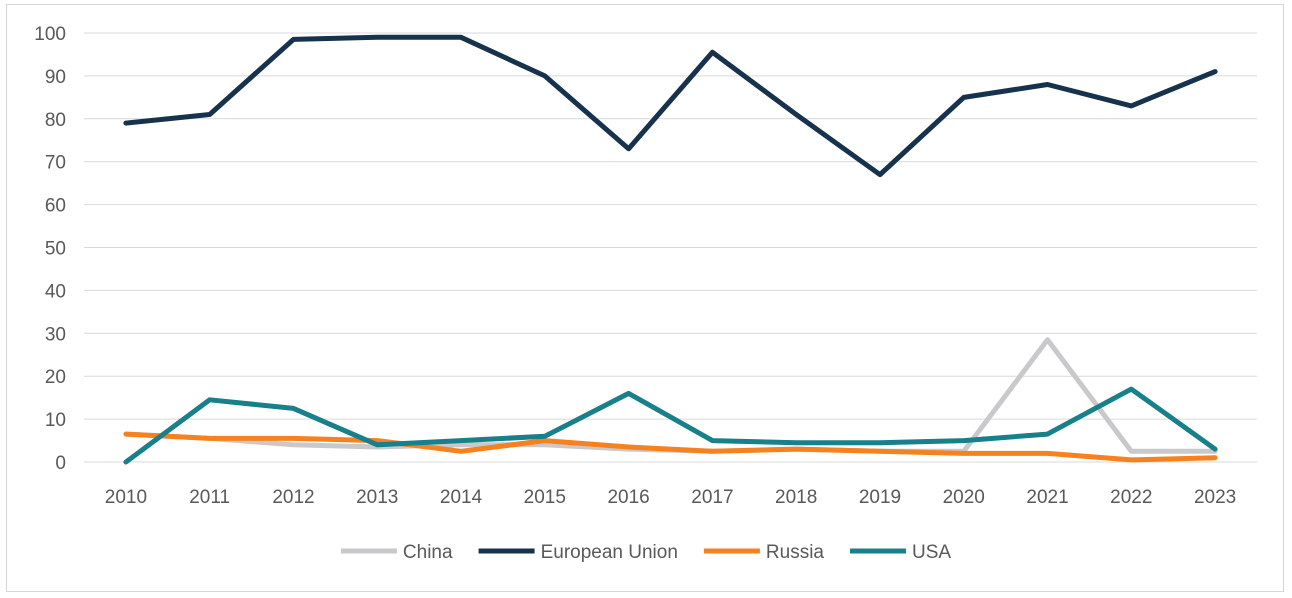  Describe the element at coordinates (900, 552) in the screenshot. I see `legend-item-usa: USA` at that location.